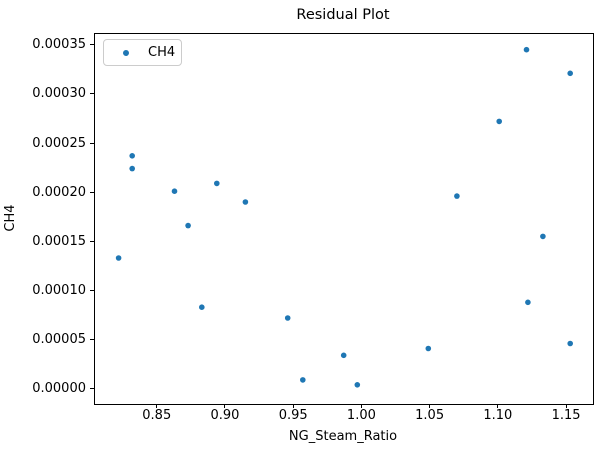 The width and height of the screenshot is (602, 455). I want to click on x-tick-label: 1.10, so click(498, 415).